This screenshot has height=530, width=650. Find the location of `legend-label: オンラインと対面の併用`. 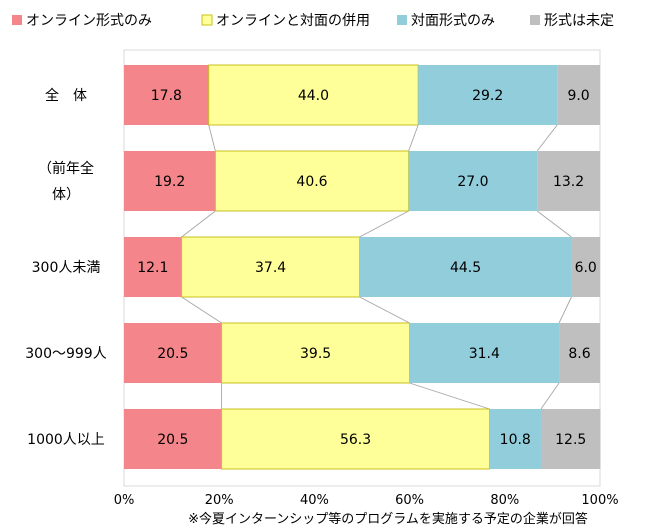

legend-label: オンラインと対面の併用 is located at coordinates (293, 21).